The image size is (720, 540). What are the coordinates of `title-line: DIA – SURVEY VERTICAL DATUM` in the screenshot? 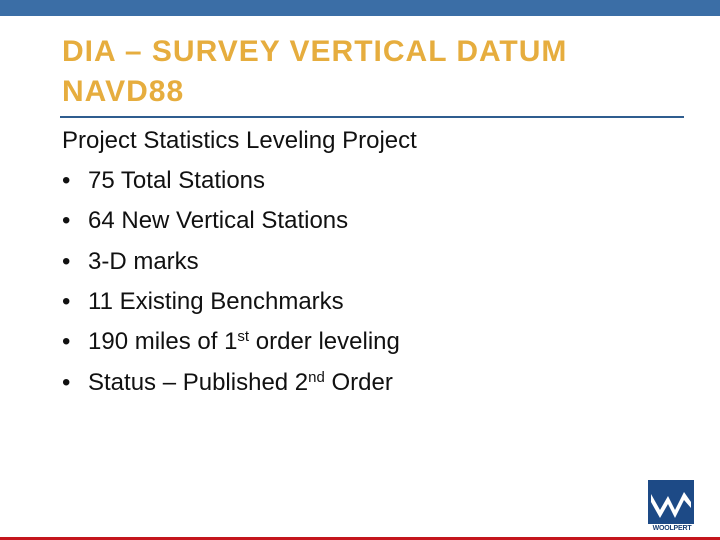 It's located at (315, 51).